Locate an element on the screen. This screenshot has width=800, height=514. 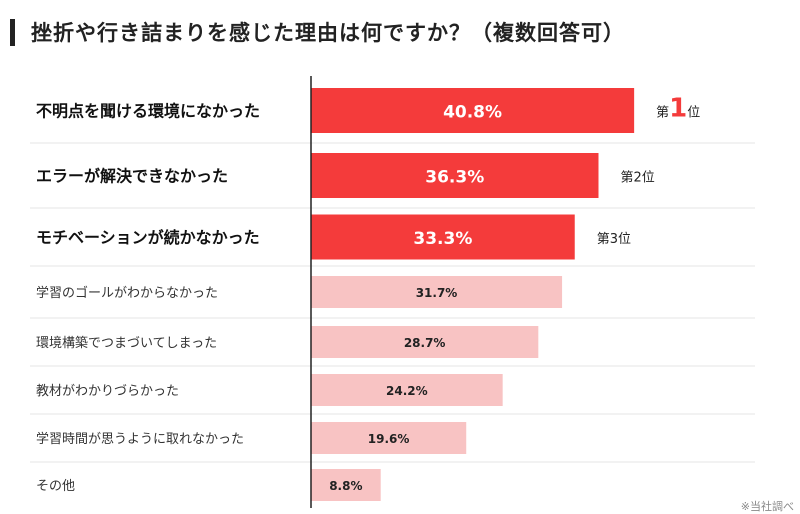
data-label: 8.8% is located at coordinates (345, 486).